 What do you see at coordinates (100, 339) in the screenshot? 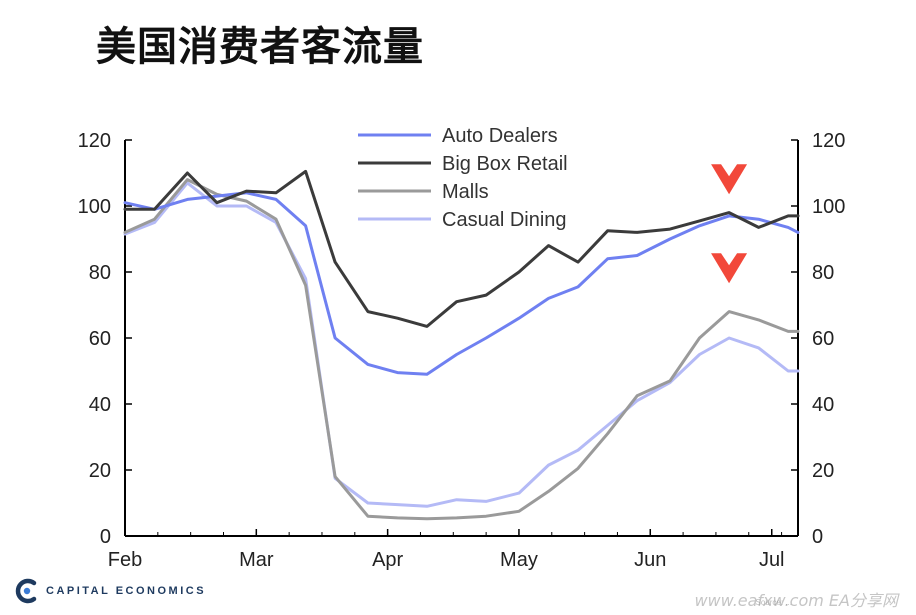
I see `y-tick-label-left: 60` at bounding box center [100, 339].